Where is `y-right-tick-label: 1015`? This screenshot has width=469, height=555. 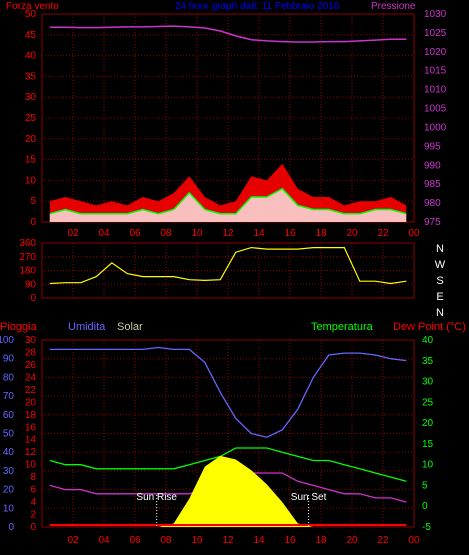
y-right-tick-label: 1015 is located at coordinates (435, 71).